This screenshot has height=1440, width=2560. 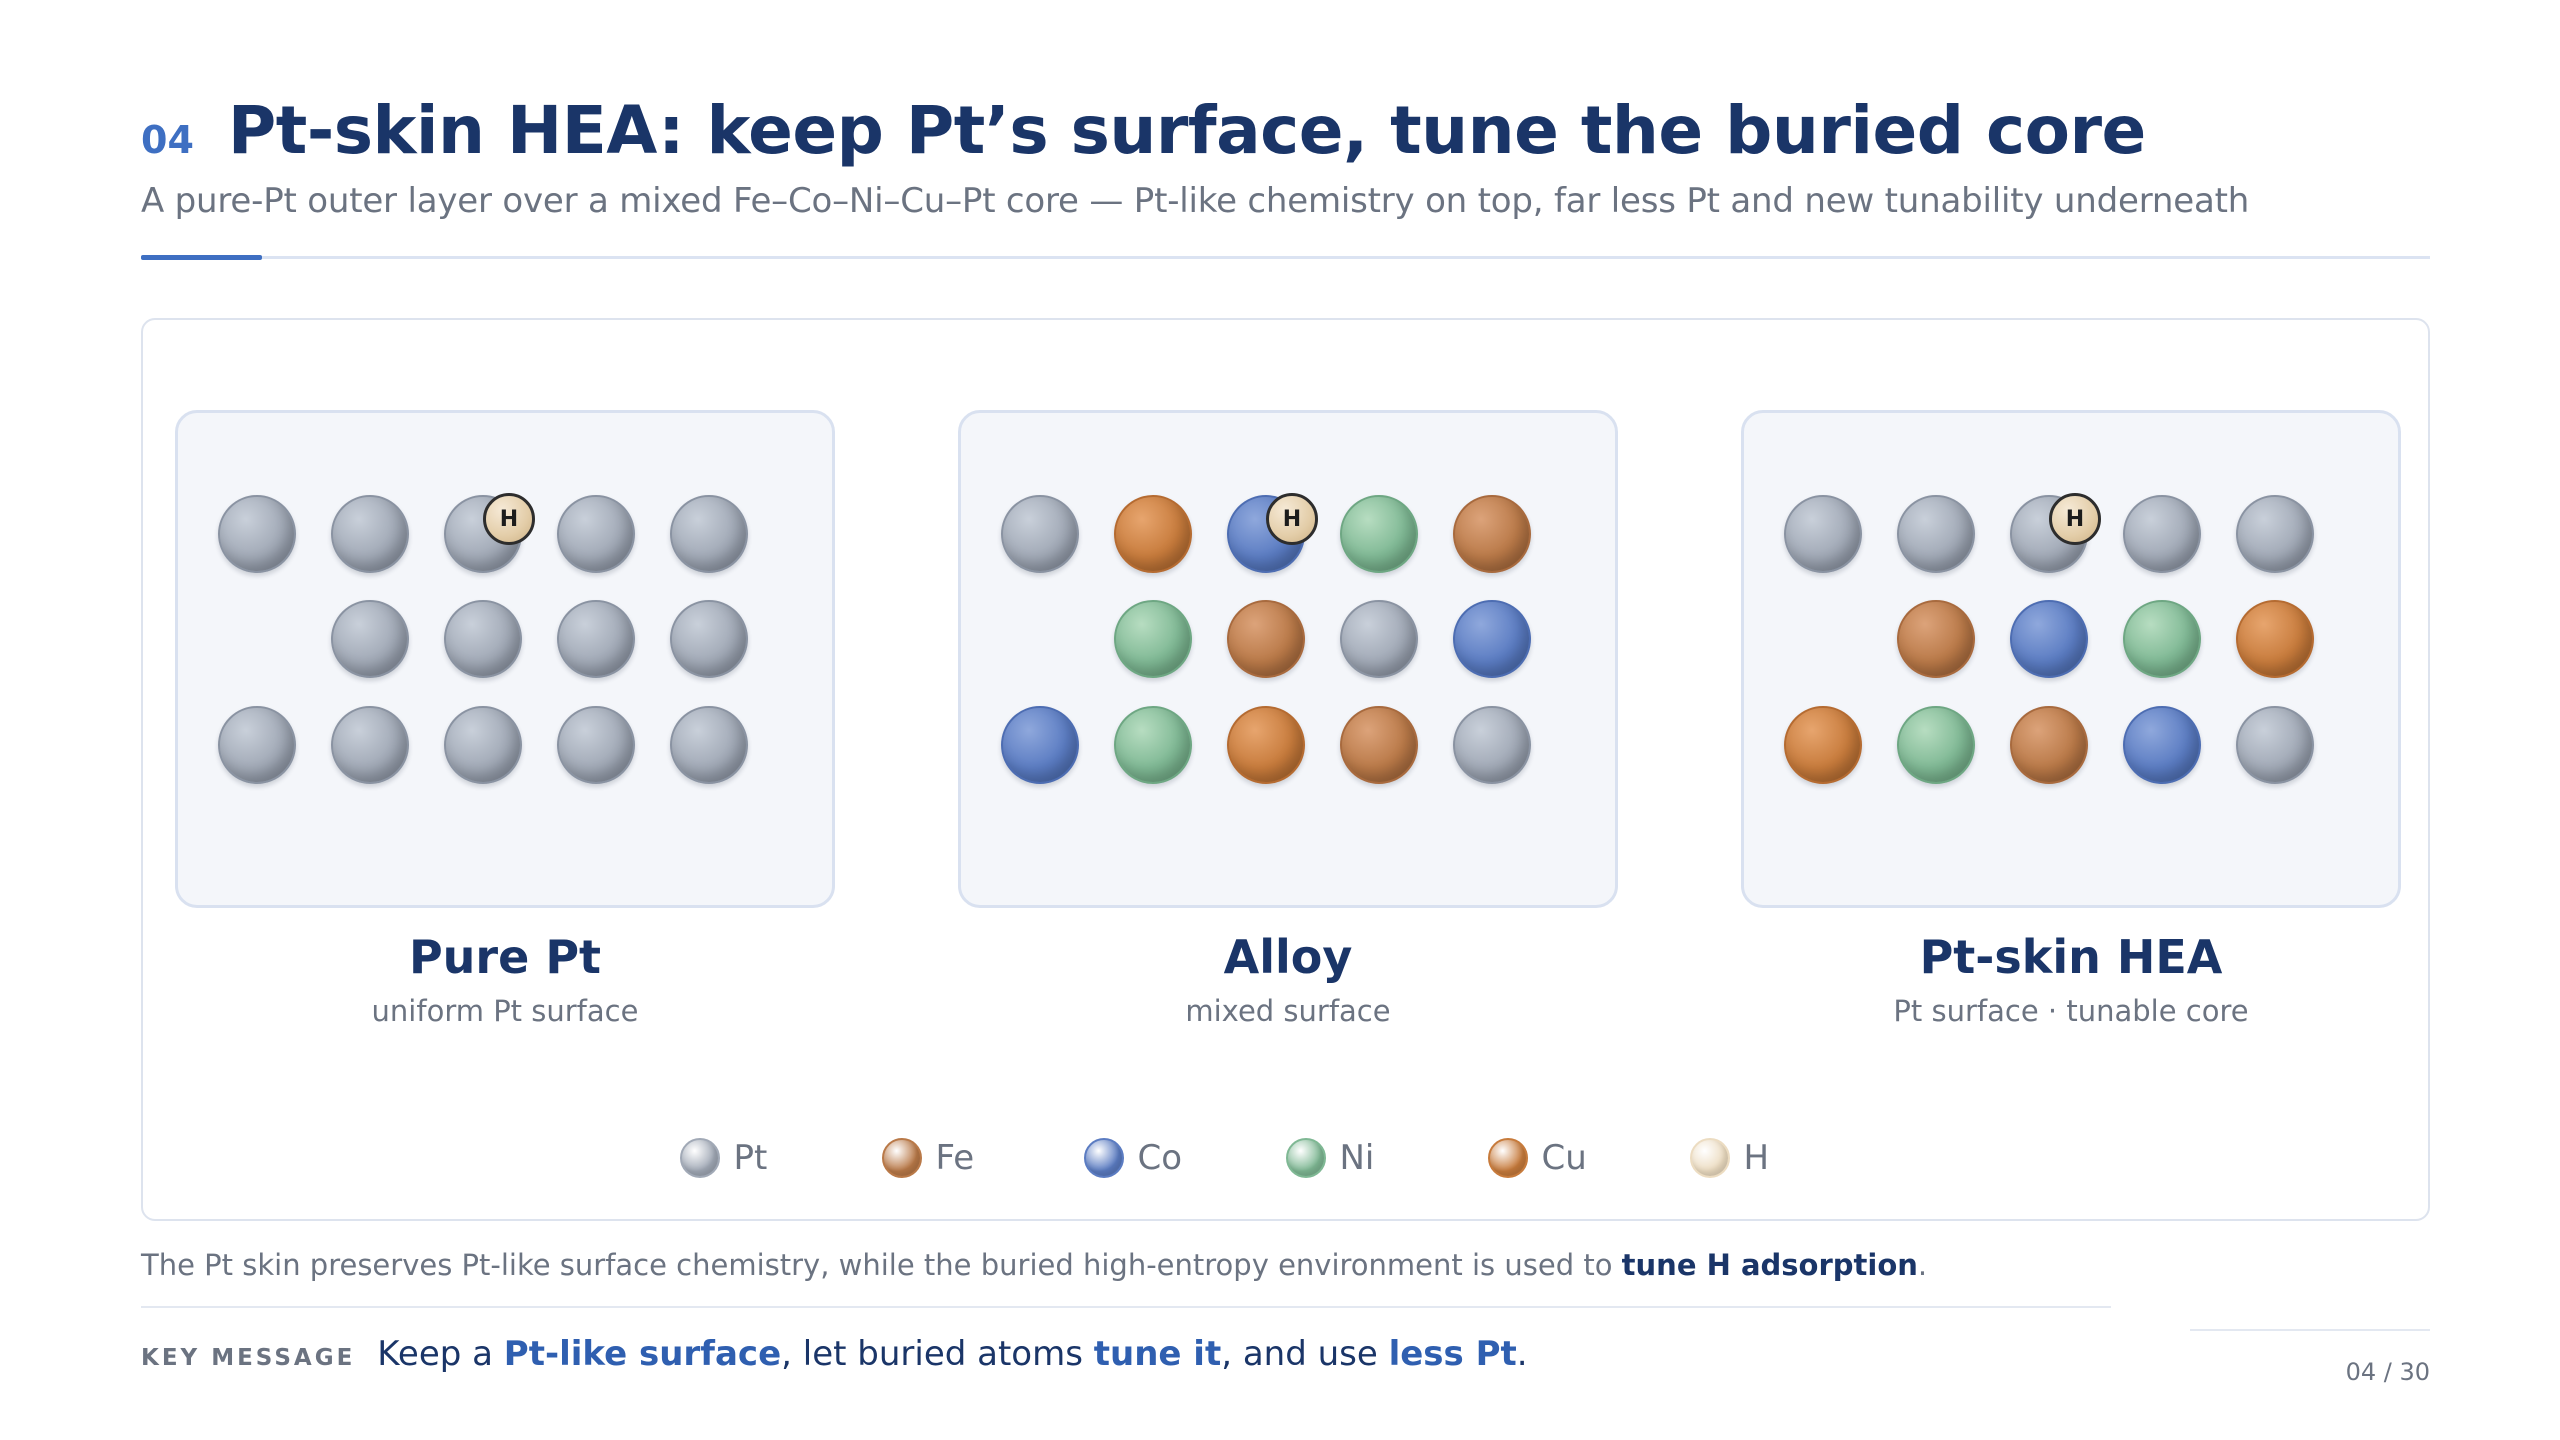 I want to click on panel-title: Pure Pt, so click(x=505, y=957).